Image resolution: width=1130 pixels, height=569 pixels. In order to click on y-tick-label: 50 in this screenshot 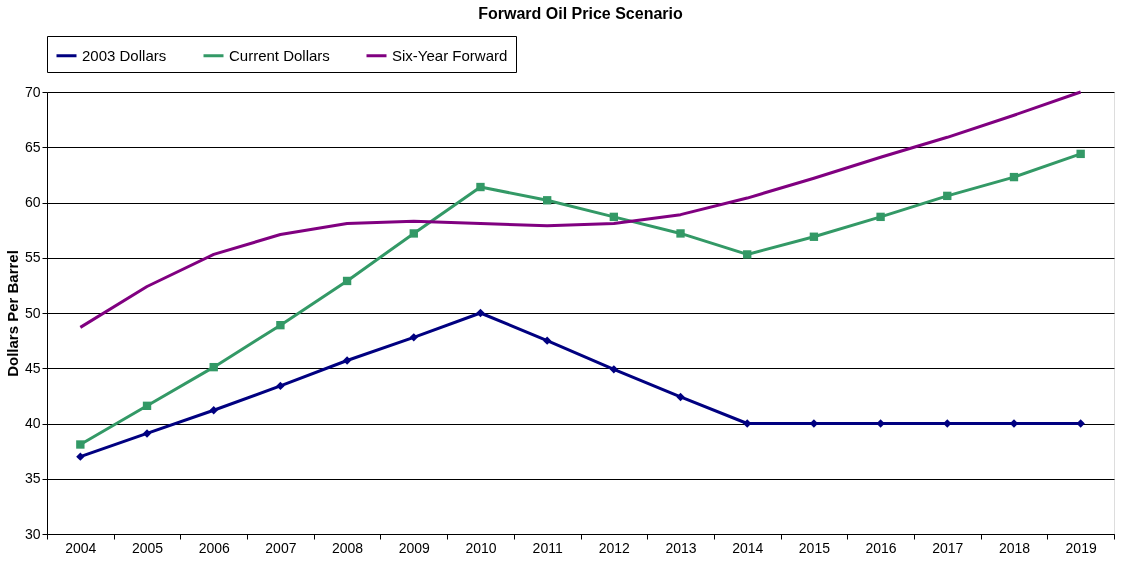, I will do `click(32, 312)`.